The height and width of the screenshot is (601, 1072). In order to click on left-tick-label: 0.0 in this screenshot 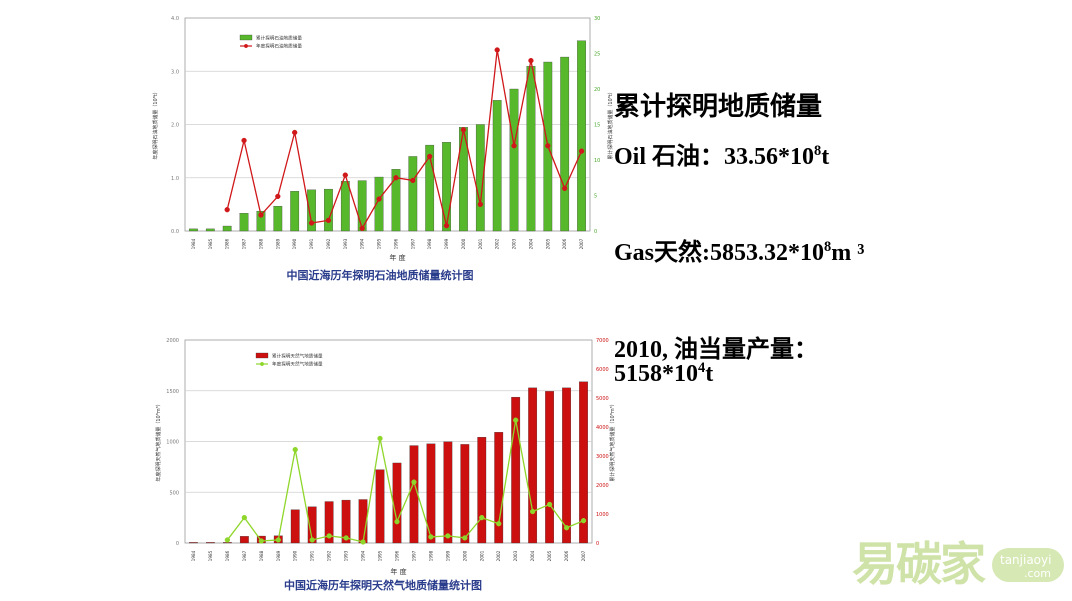, I will do `click(175, 232)`.